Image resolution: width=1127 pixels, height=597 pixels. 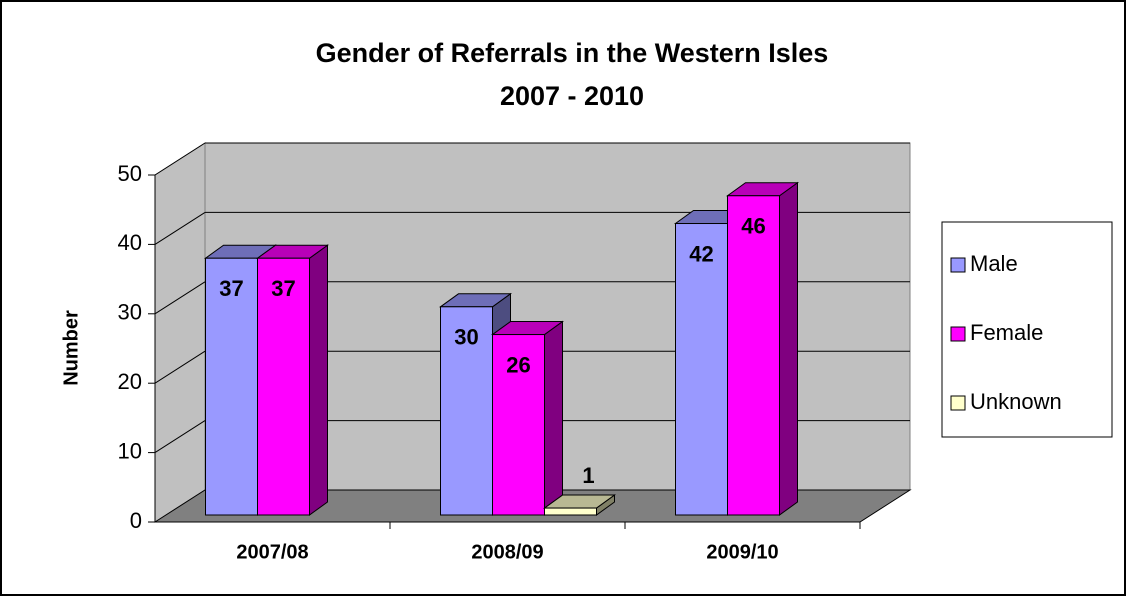 What do you see at coordinates (742, 552) in the screenshot?
I see `x-tick-label: 2009/10` at bounding box center [742, 552].